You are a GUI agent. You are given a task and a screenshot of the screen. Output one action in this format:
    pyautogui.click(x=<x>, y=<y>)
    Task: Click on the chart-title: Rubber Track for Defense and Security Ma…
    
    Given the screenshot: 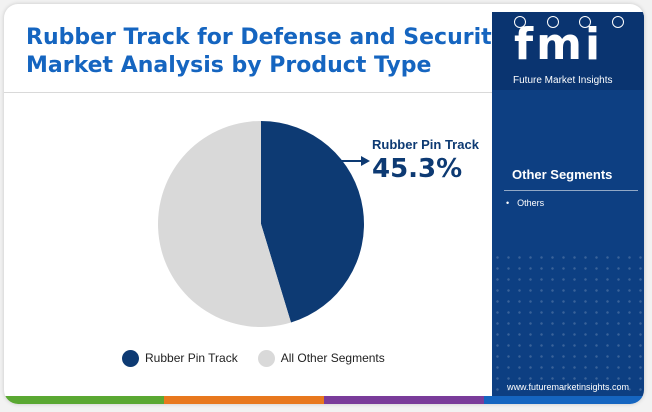 What is the action you would take?
    pyautogui.click(x=266, y=52)
    